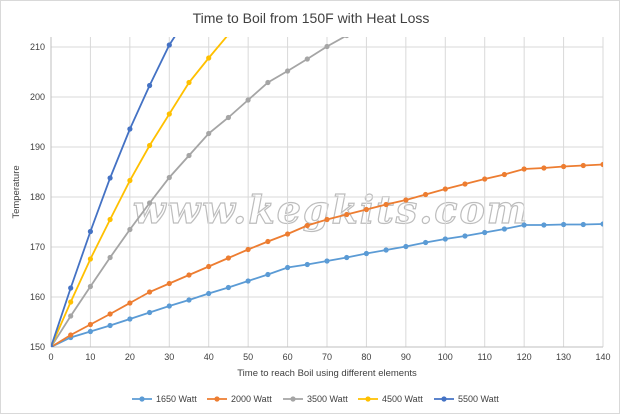 The width and height of the screenshot is (620, 414). Describe the element at coordinates (130, 357) in the screenshot. I see `x-tick-label: 20` at that location.